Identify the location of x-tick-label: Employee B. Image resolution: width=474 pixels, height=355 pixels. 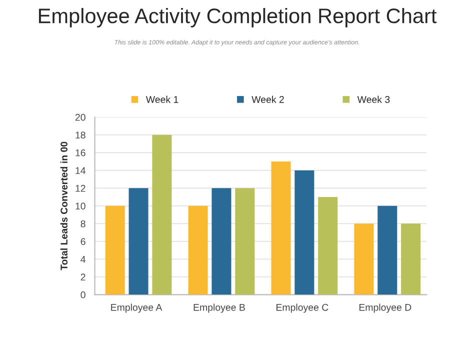
(219, 308).